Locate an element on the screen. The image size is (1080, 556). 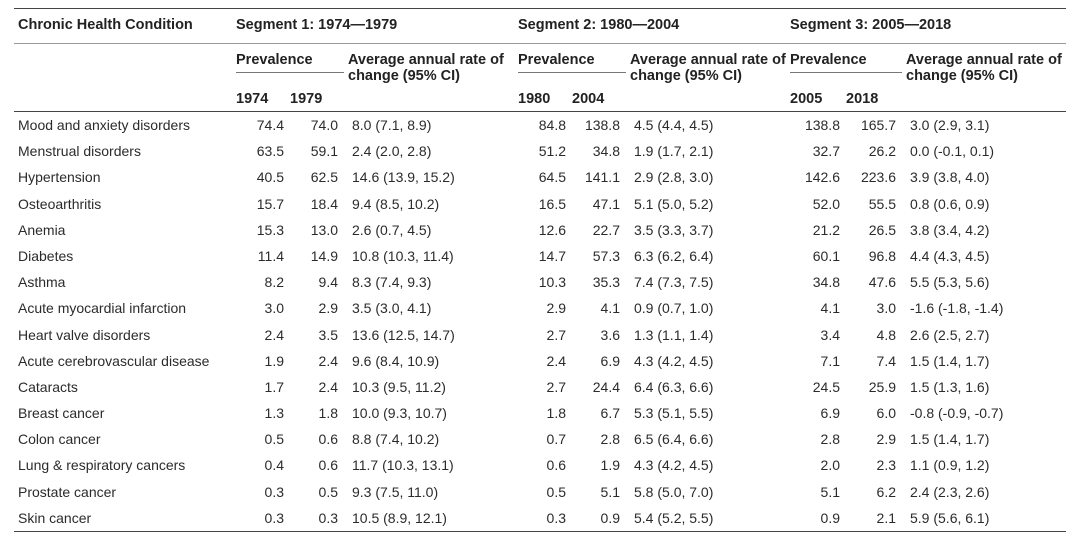
rate-cell: 1.5 (1.3, 1.6) is located at coordinates (950, 386).